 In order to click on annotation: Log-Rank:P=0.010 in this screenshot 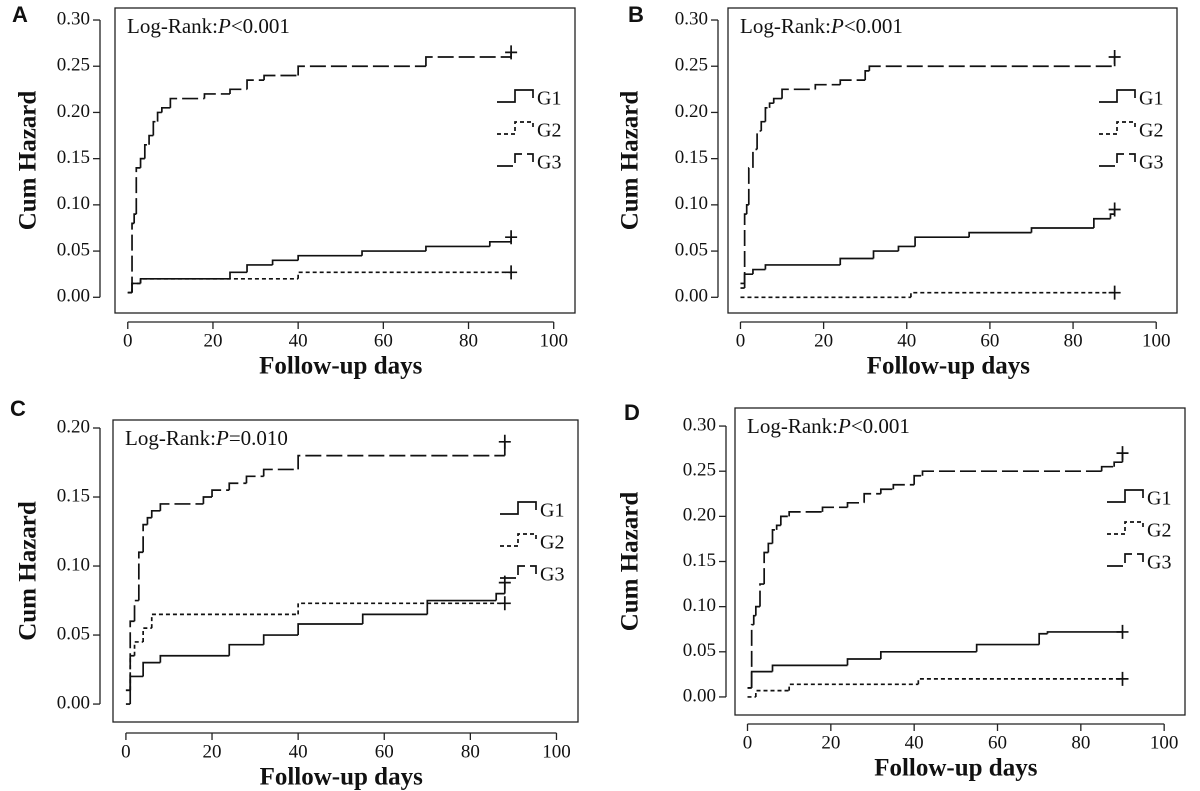, I will do `click(206, 438)`.